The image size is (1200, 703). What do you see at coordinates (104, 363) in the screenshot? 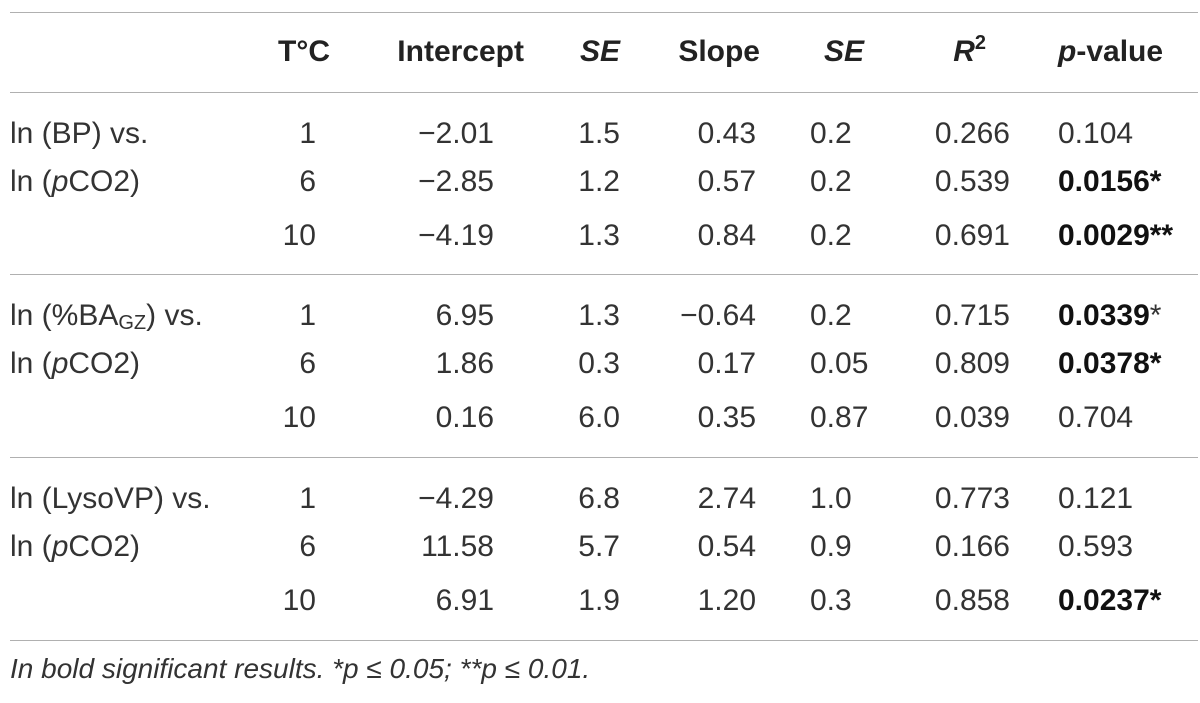
I see `group-2-label2-post: CO2)` at bounding box center [104, 363].